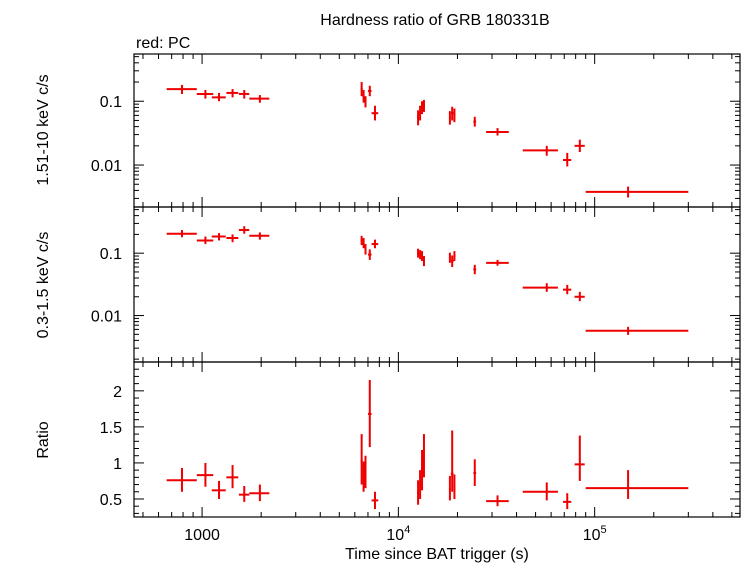 The width and height of the screenshot is (742, 566). What do you see at coordinates (595, 534) in the screenshot?
I see `x-tick-label: 10⁵` at bounding box center [595, 534].